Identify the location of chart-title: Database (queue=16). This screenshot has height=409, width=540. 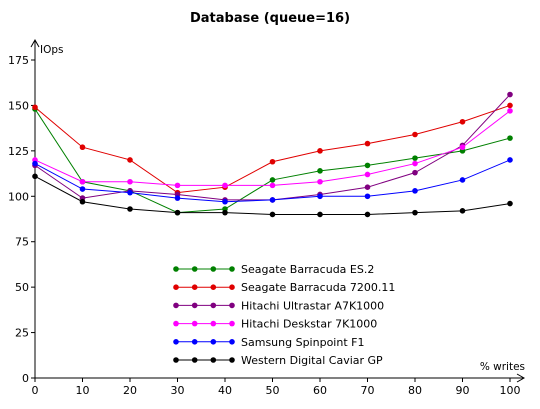
(270, 18).